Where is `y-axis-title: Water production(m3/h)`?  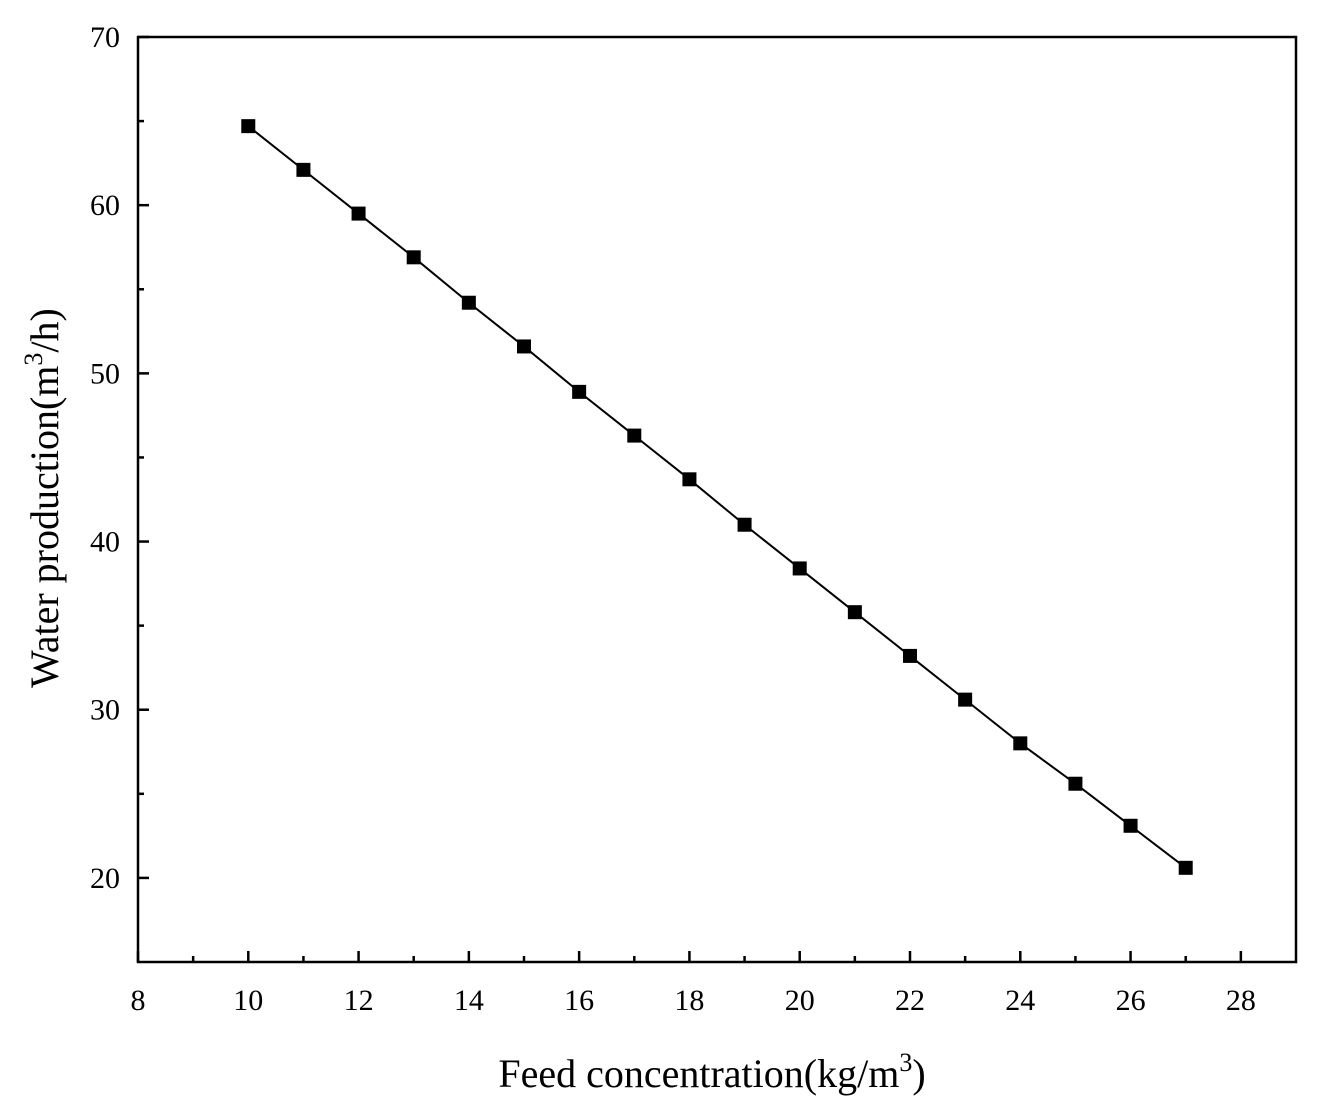 y-axis-title: Water production(m3/h) is located at coordinates (43, 498).